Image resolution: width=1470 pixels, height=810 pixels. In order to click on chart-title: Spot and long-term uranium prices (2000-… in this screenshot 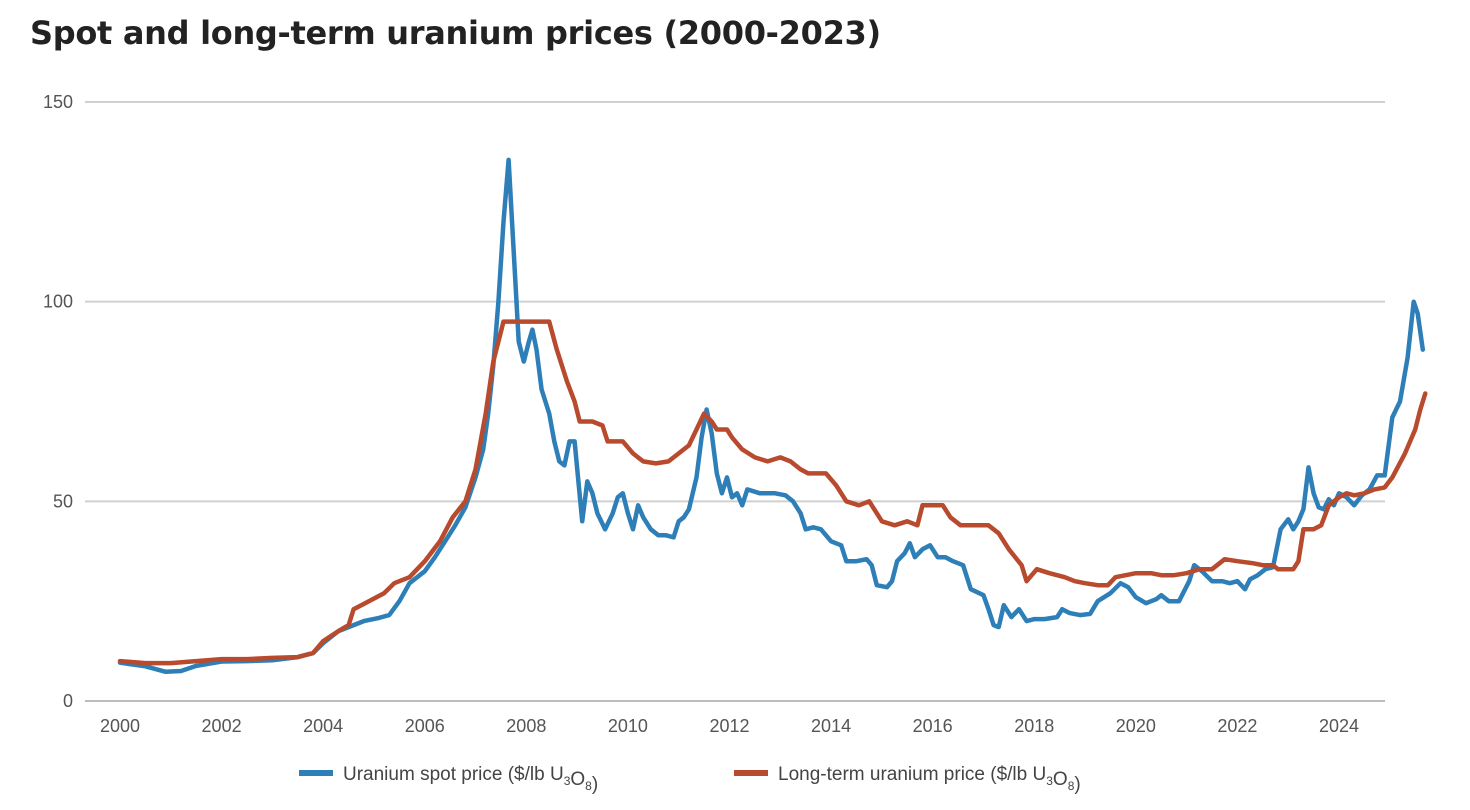, I will do `click(455, 33)`.